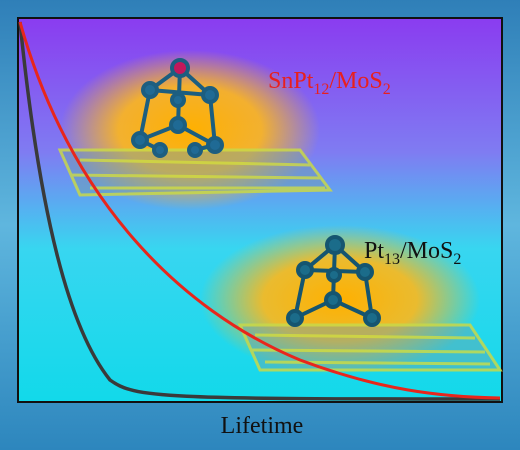 Image resolution: width=520 pixels, height=450 pixels. What do you see at coordinates (370, 347) in the screenshot?
I see `mos2-slab` at bounding box center [370, 347].